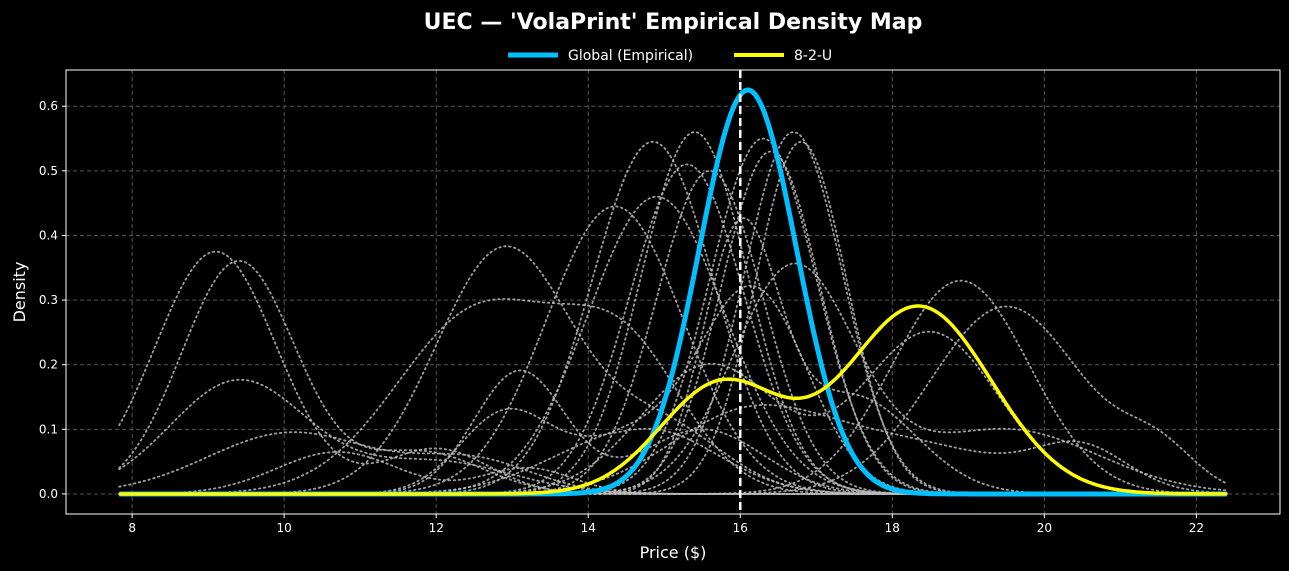  Describe the element at coordinates (48, 171) in the screenshot. I see `y-tick-label: 0.5` at that location.